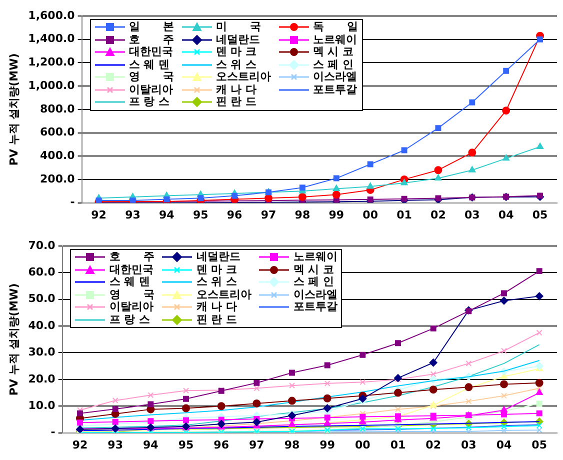 The width and height of the screenshot is (563, 460). What do you see at coordinates (52, 39) in the screenshot?
I see `y-tick-label: 1,400.0` at bounding box center [52, 39].